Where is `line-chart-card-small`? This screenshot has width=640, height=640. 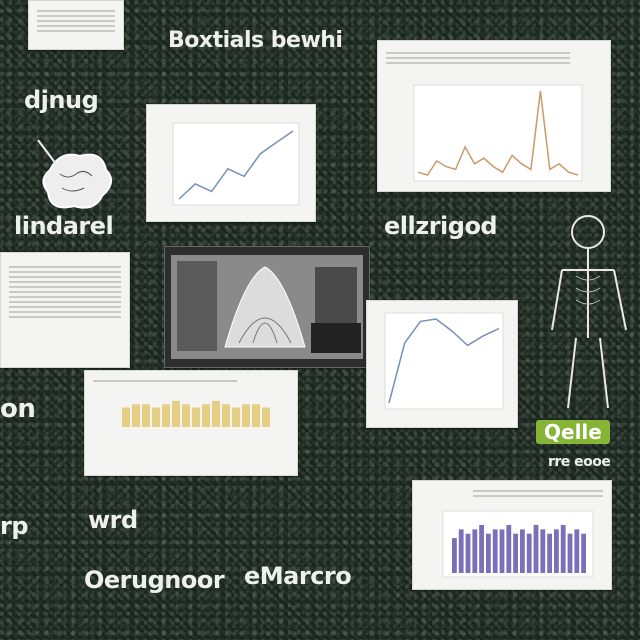
line-chart-card-small is located at coordinates (231, 163).